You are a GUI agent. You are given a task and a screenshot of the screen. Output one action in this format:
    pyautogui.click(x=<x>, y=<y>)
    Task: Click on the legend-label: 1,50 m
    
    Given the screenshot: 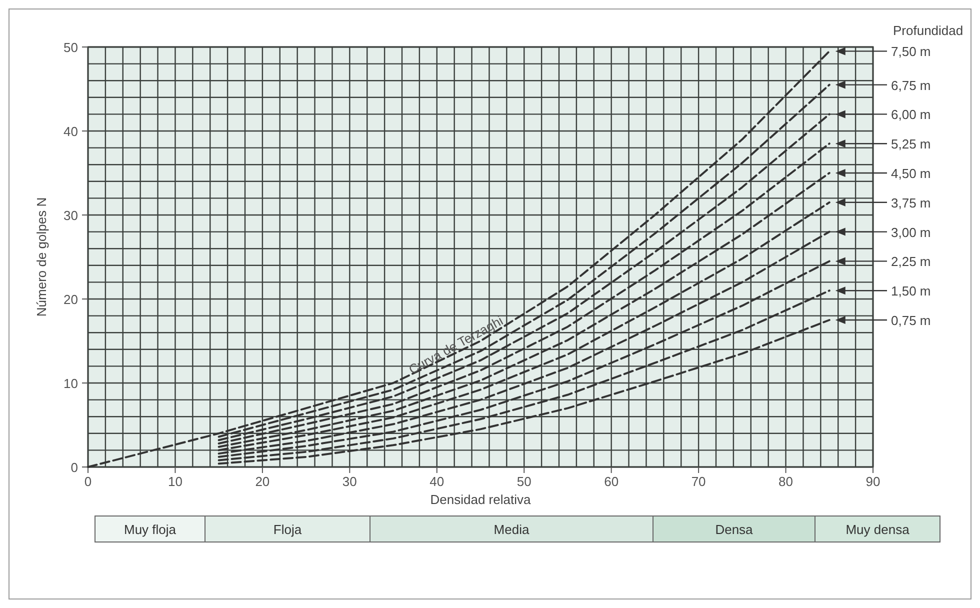 What is the action you would take?
    pyautogui.click(x=911, y=291)
    